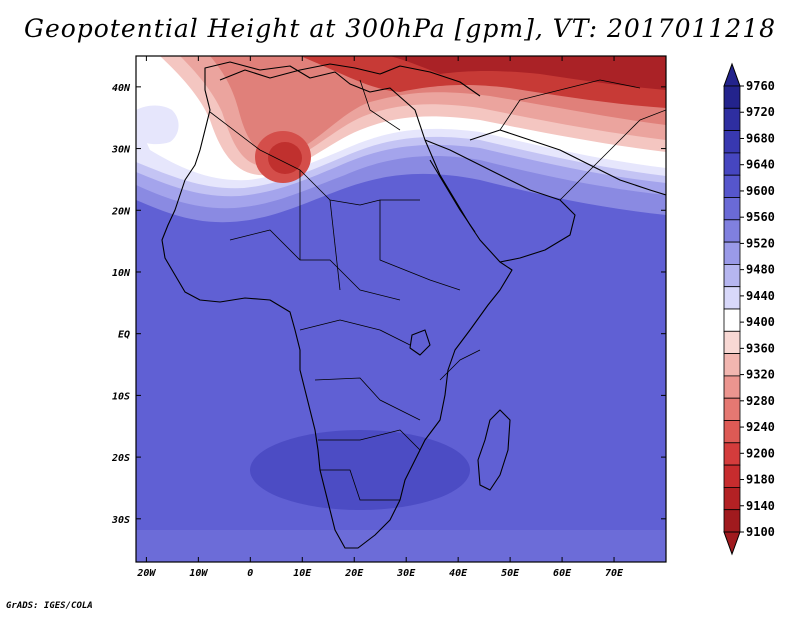 The height and width of the screenshot is (618, 800). Describe the element at coordinates (760, 243) in the screenshot. I see `colorbar-label: 9520` at that location.